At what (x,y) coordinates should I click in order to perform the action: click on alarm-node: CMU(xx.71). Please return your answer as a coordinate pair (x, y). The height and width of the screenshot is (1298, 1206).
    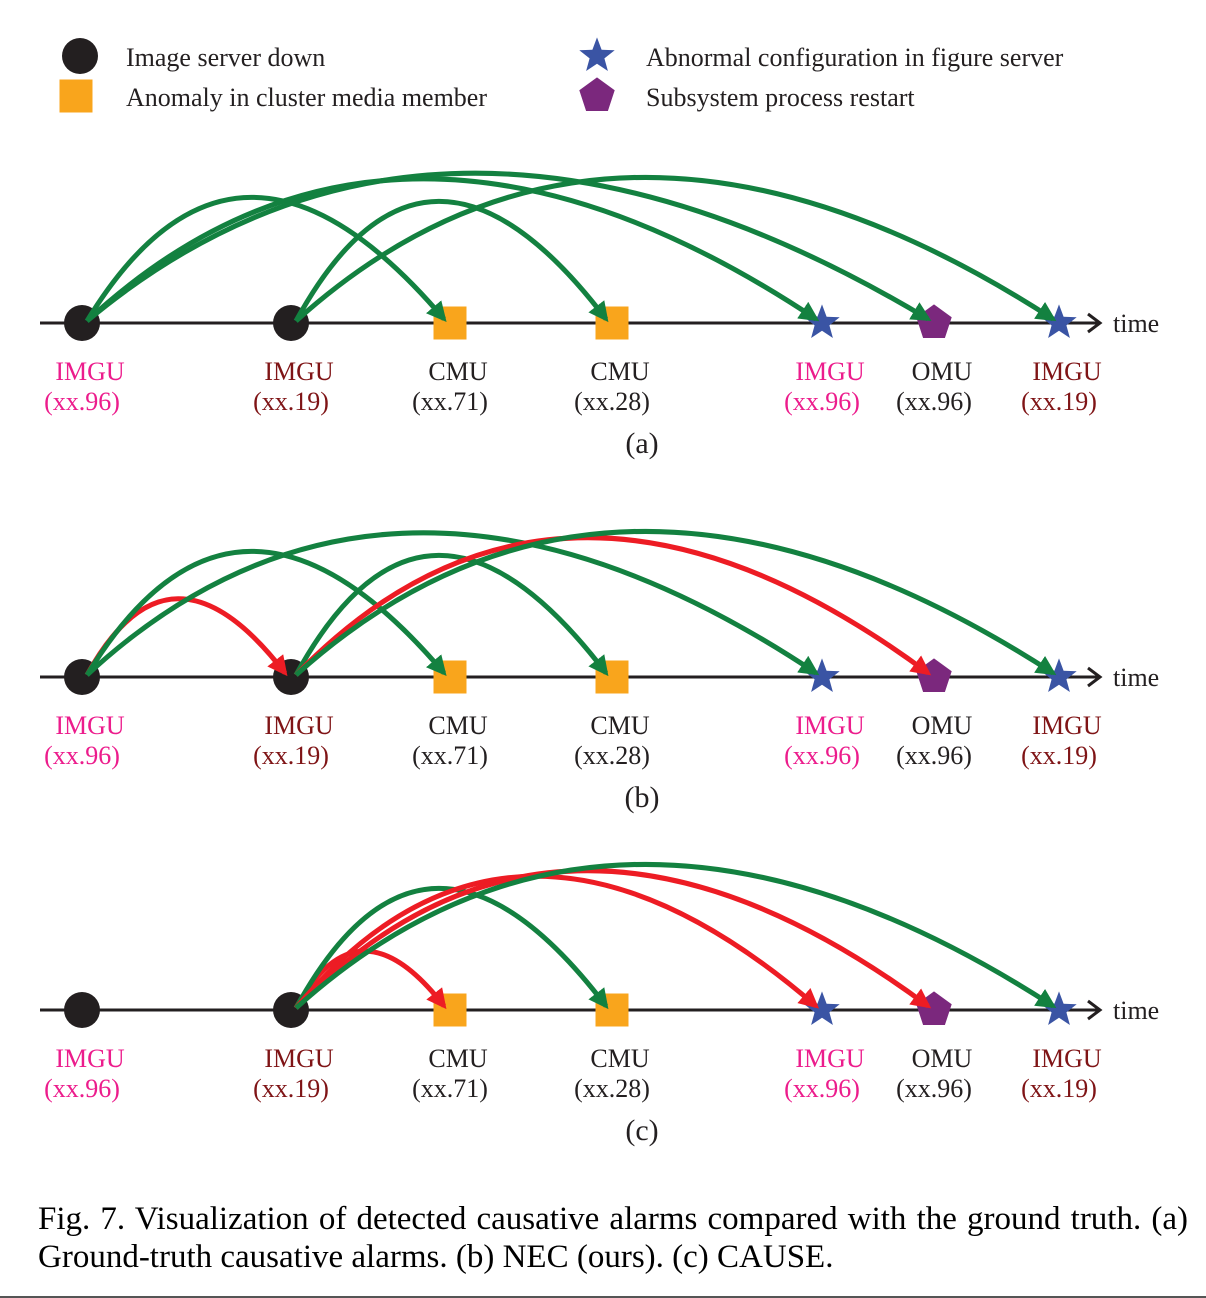
    Looking at the image, I should click on (450, 715).